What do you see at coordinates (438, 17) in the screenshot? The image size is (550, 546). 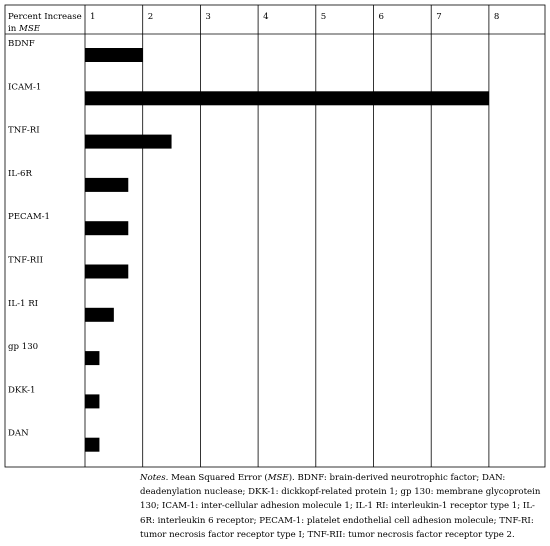 I see `x-tick-label-7: 7` at bounding box center [438, 17].